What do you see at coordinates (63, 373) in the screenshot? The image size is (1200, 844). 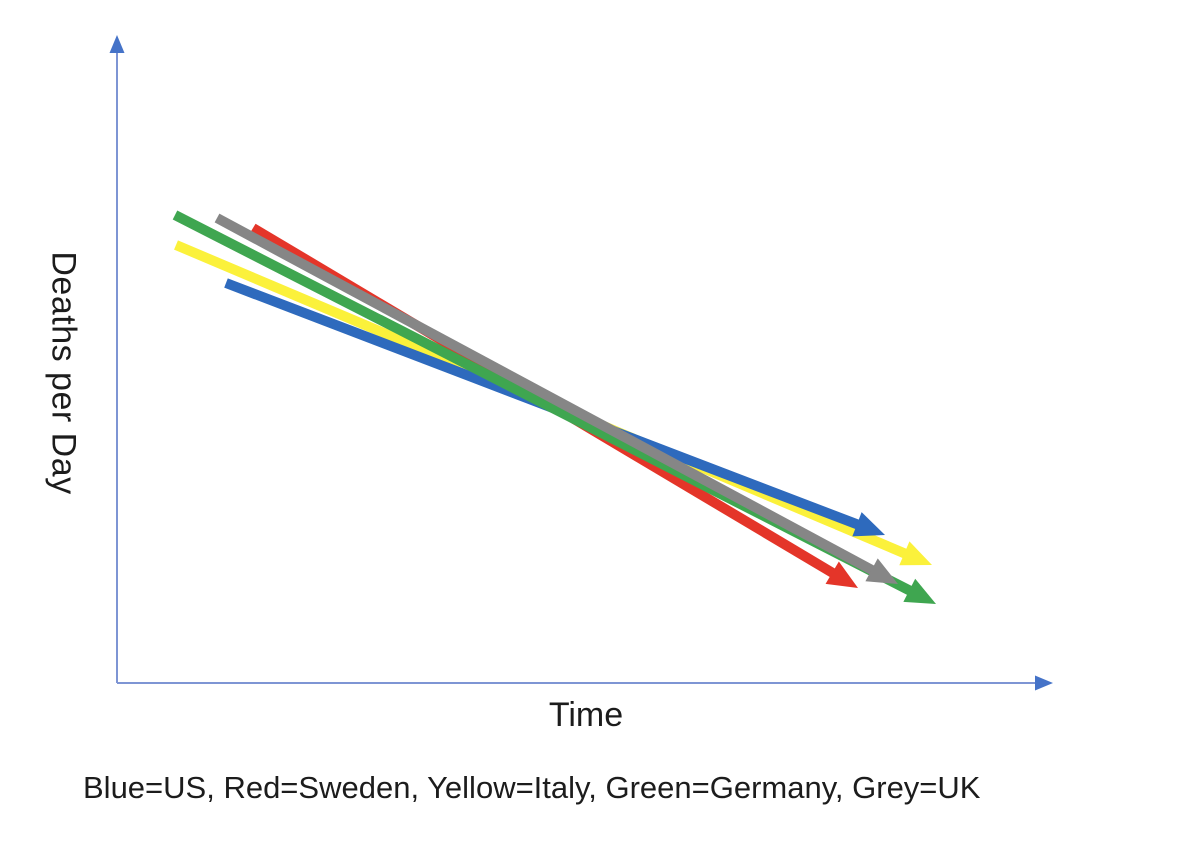 I see `y-axis-label: Deaths per Day` at bounding box center [63, 373].